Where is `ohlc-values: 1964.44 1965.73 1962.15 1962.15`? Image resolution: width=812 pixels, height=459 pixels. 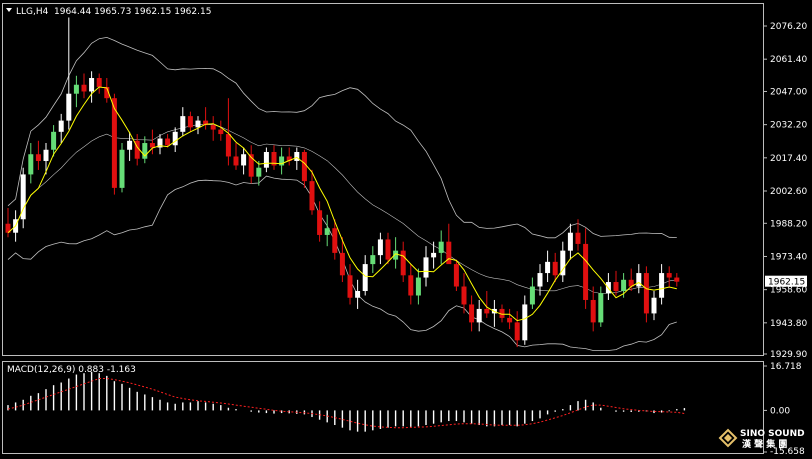
ohlc-values: 1964.44 1965.73 1962.15 1962.15 is located at coordinates (132, 12).